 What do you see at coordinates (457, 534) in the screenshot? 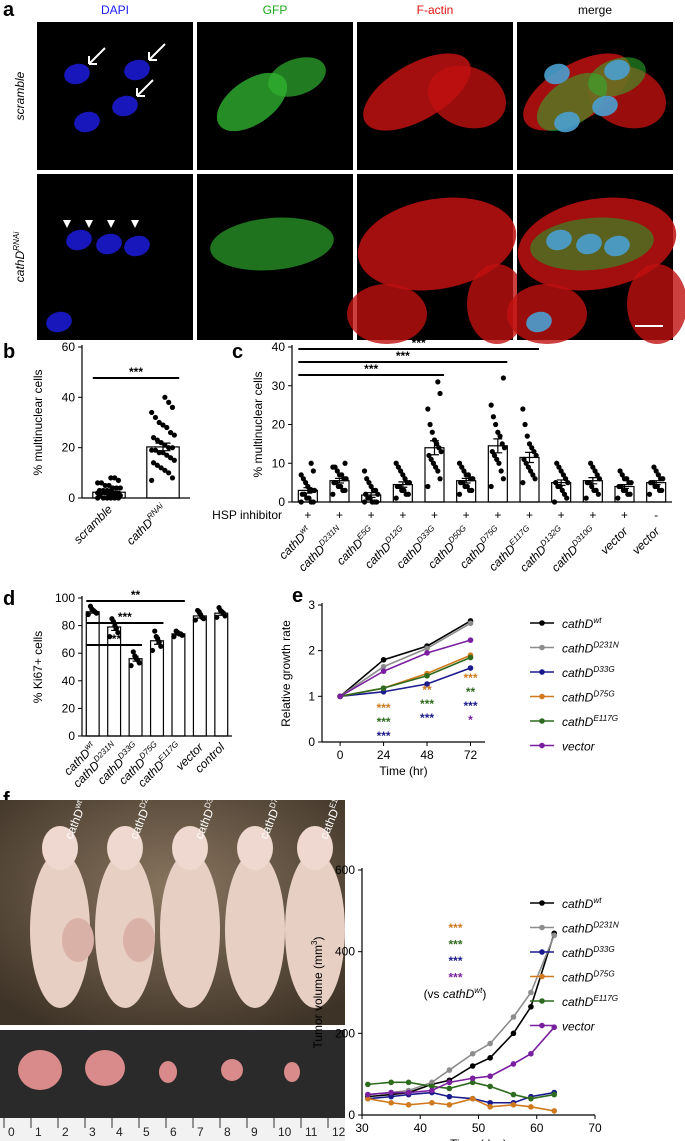
I see `text-part: D50G` at bounding box center [457, 534].